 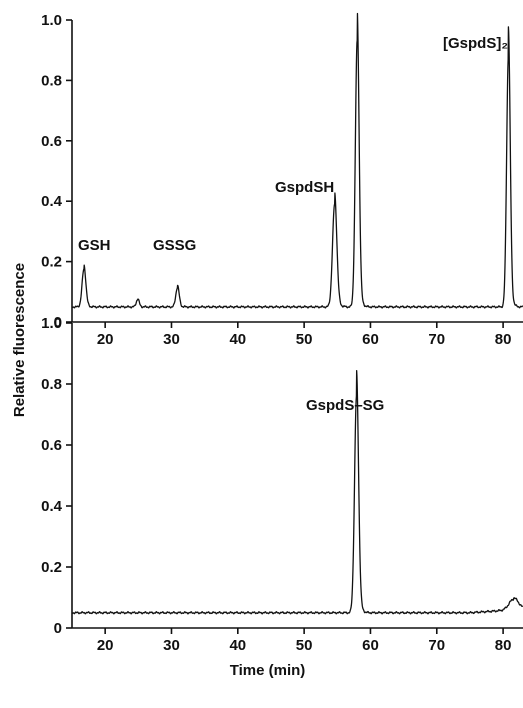 What do you see at coordinates (19, 340) in the screenshot?
I see `y-axis-title: Relative fluorescence` at bounding box center [19, 340].